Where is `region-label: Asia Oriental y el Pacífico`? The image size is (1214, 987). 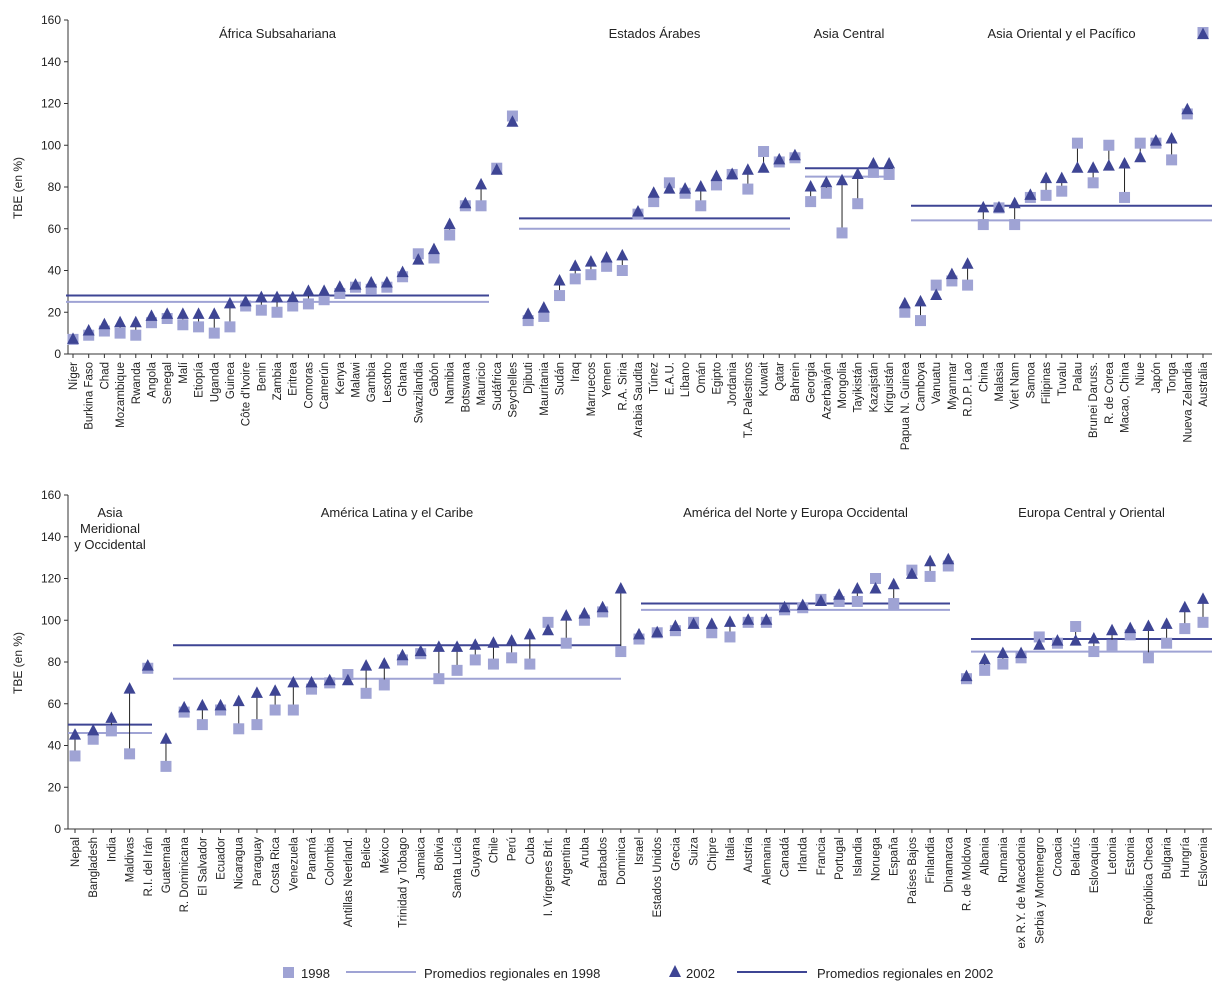 region-label: Asia Oriental y el Pacífico is located at coordinates (1061, 33).